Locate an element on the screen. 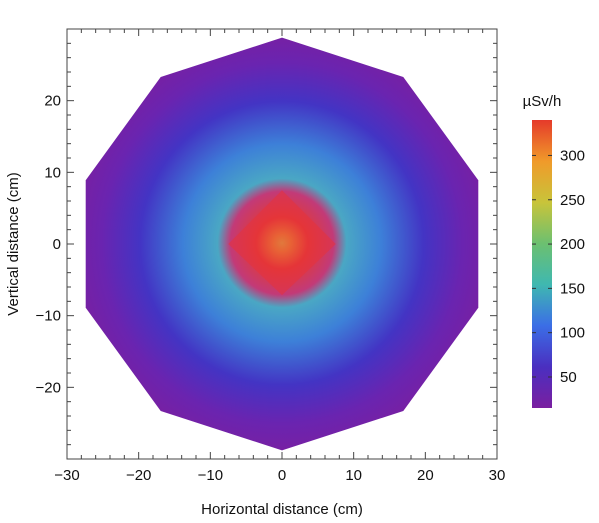 Image resolution: width=599 pixels, height=523 pixels. y-axis-label: Vertical distance (cm) is located at coordinates (13, 243).